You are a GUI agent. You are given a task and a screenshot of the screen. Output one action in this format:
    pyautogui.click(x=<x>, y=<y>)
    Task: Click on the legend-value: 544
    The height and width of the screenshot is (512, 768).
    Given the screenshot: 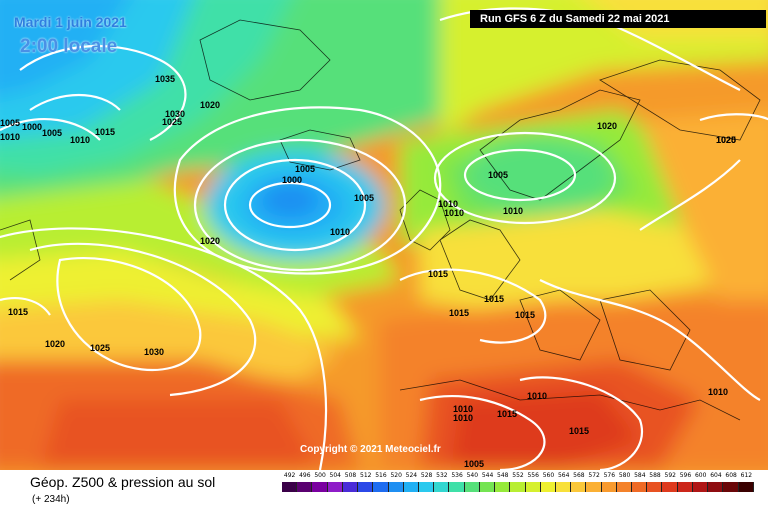 What is the action you would take?
    pyautogui.click(x=487, y=475)
    